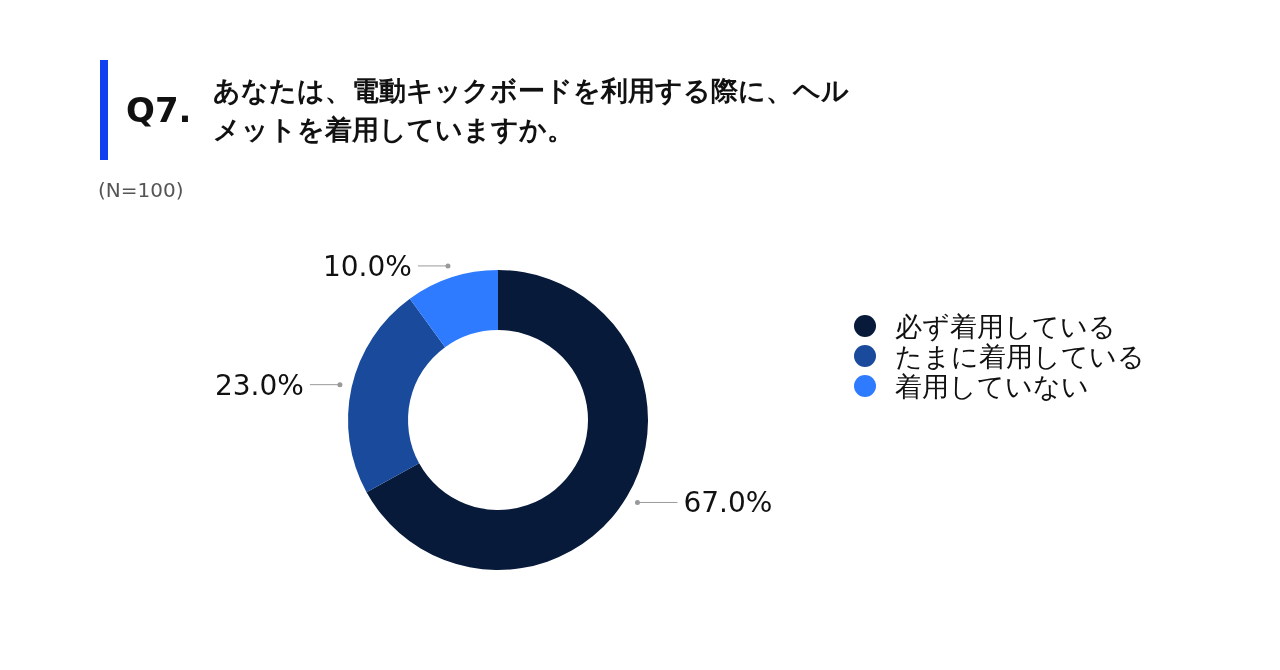  What do you see at coordinates (367, 266) in the screenshot?
I see `data-label: 10.0%` at bounding box center [367, 266].